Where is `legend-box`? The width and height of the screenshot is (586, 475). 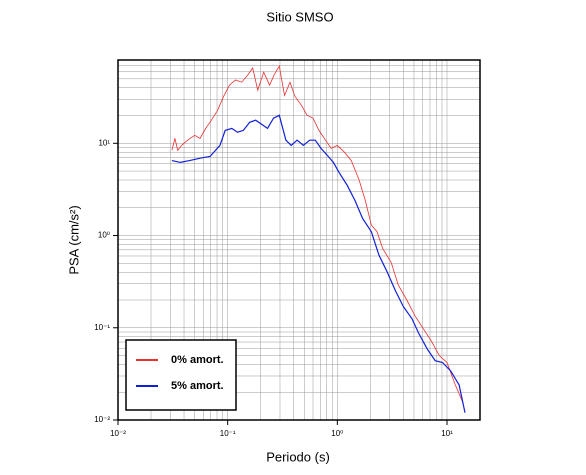 legend-box is located at coordinates (181, 375).